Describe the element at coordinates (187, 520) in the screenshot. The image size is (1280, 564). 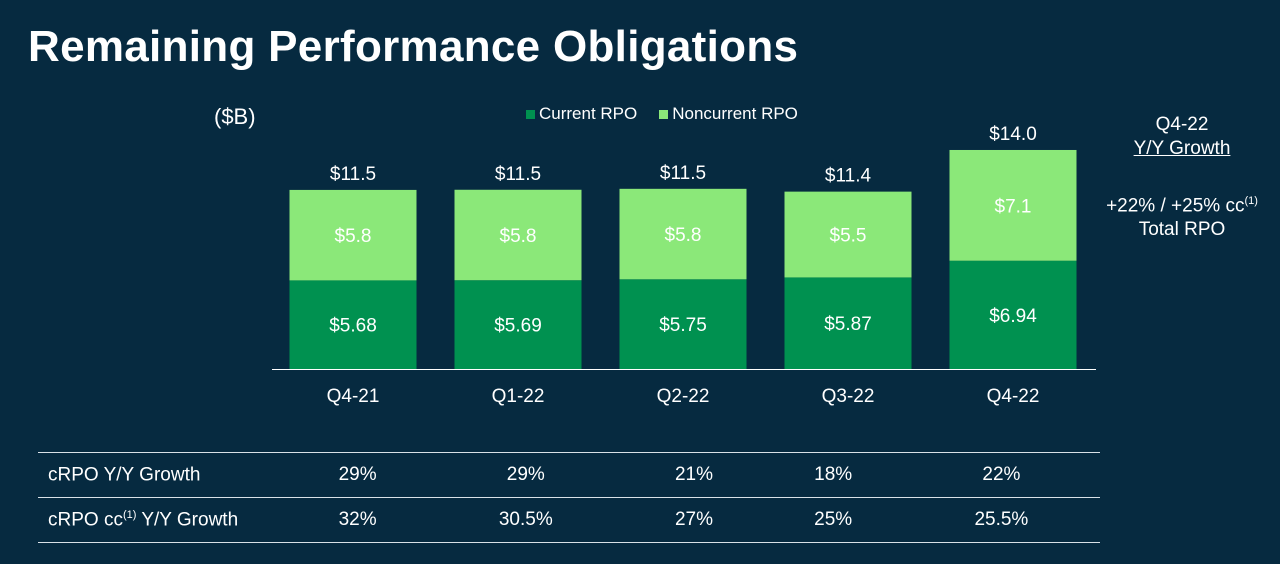
I see `row-label-suffix: Y/Y Growth` at that location.